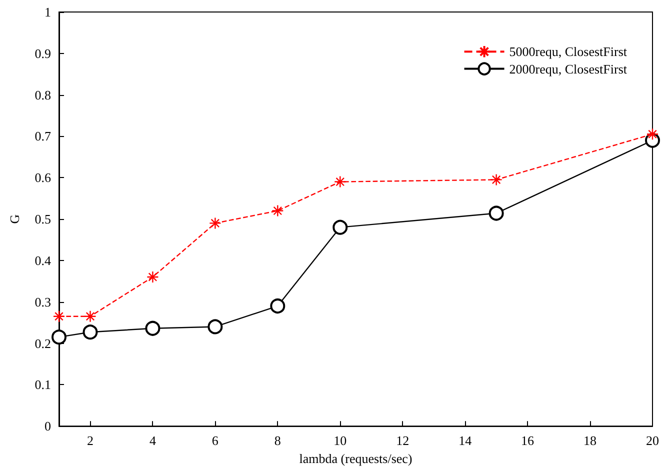 This screenshot has width=662, height=470. What do you see at coordinates (340, 440) in the screenshot?
I see `x-tick-label: 10` at bounding box center [340, 440].